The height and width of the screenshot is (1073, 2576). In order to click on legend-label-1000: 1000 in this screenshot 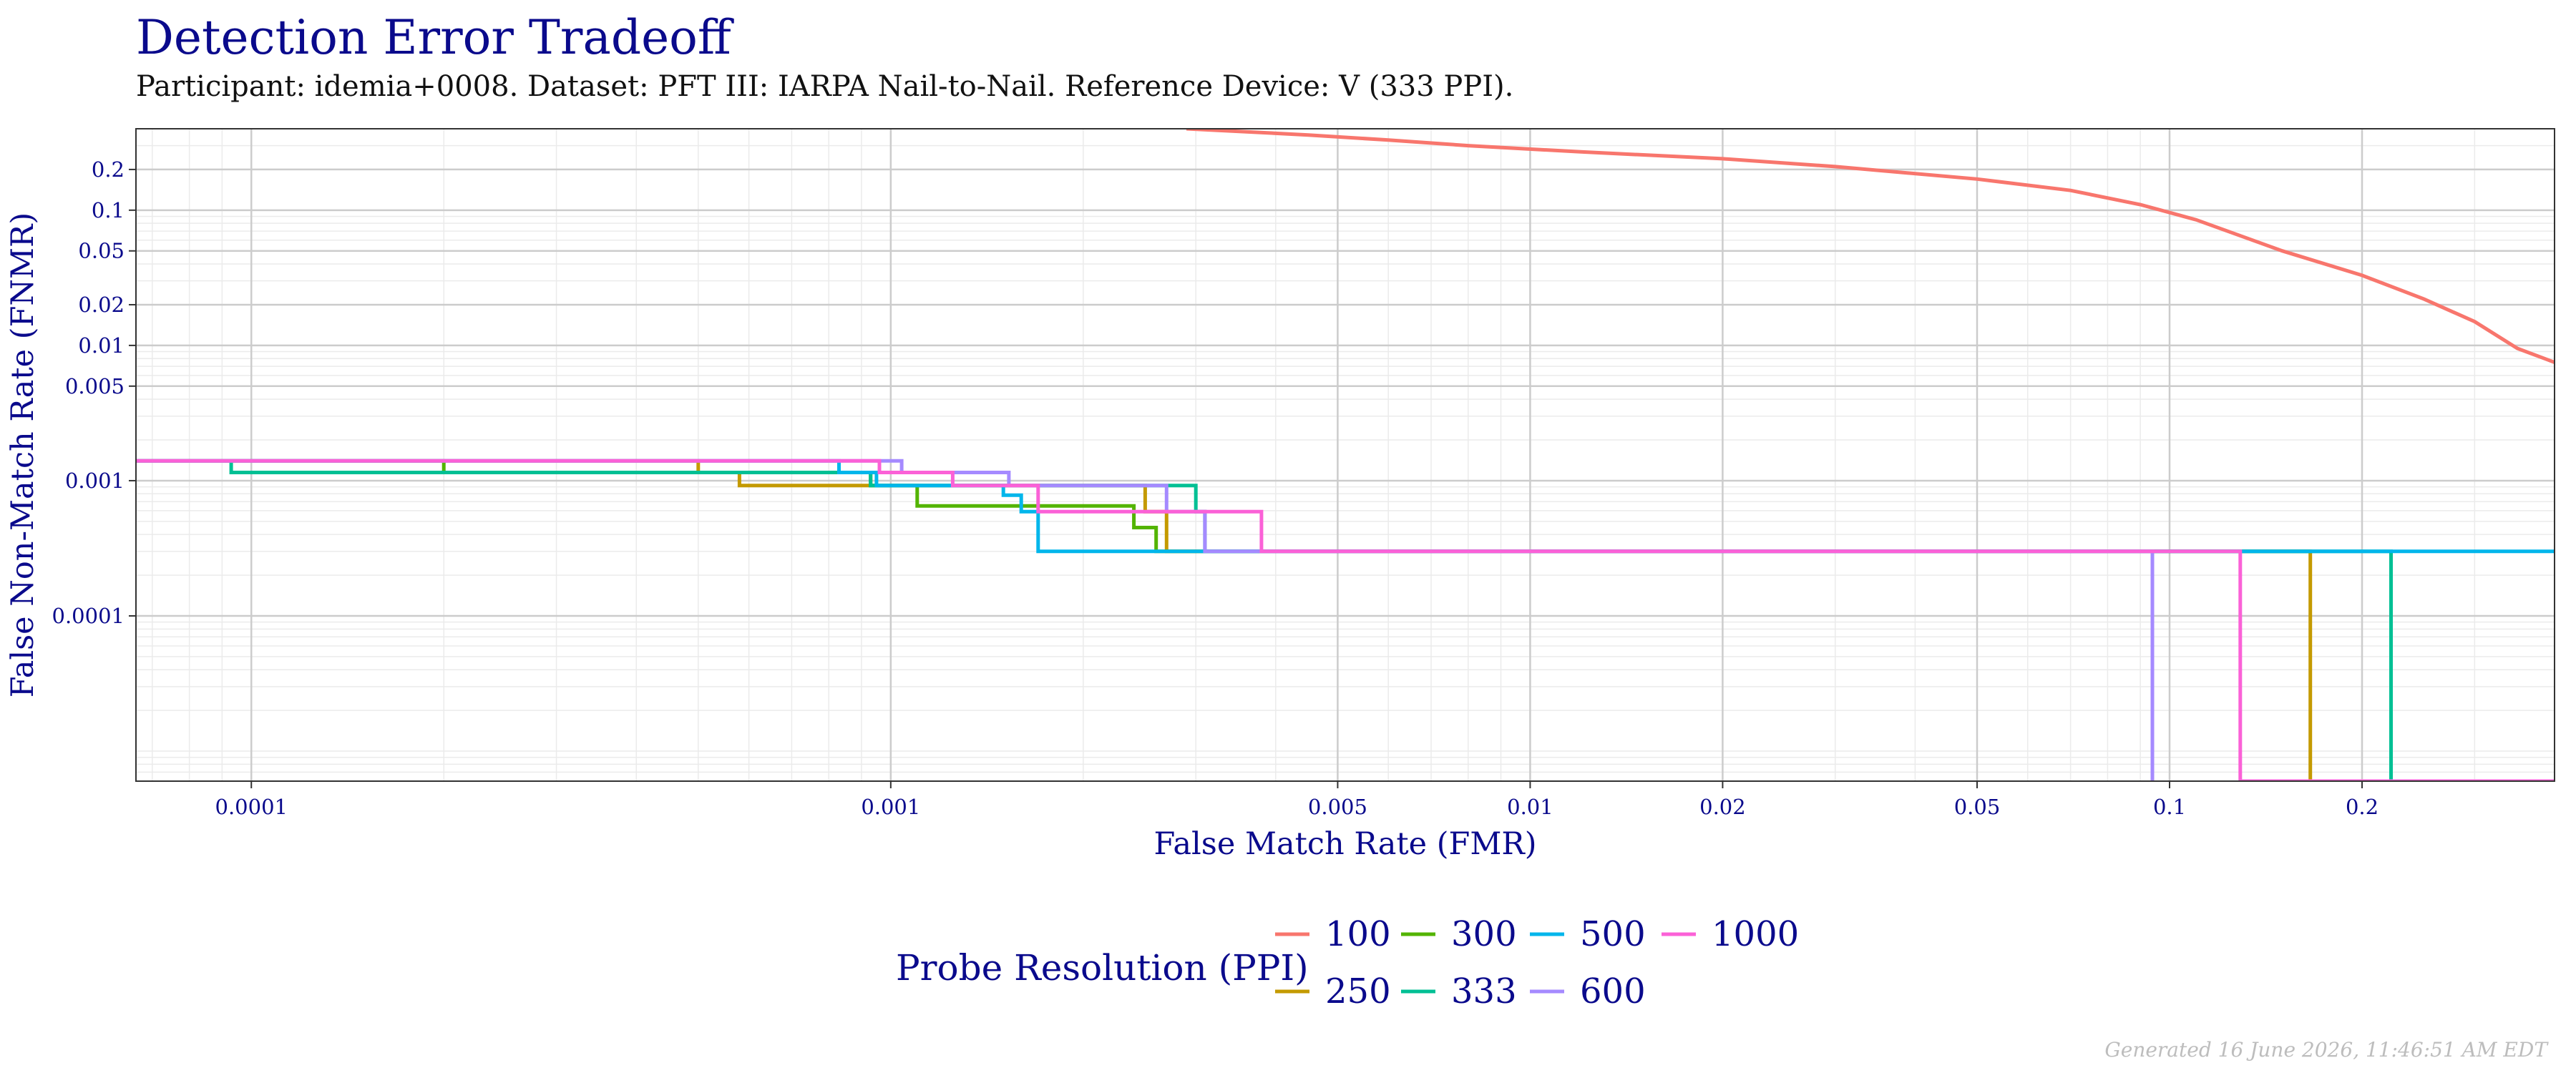, I will do `click(1755, 934)`.